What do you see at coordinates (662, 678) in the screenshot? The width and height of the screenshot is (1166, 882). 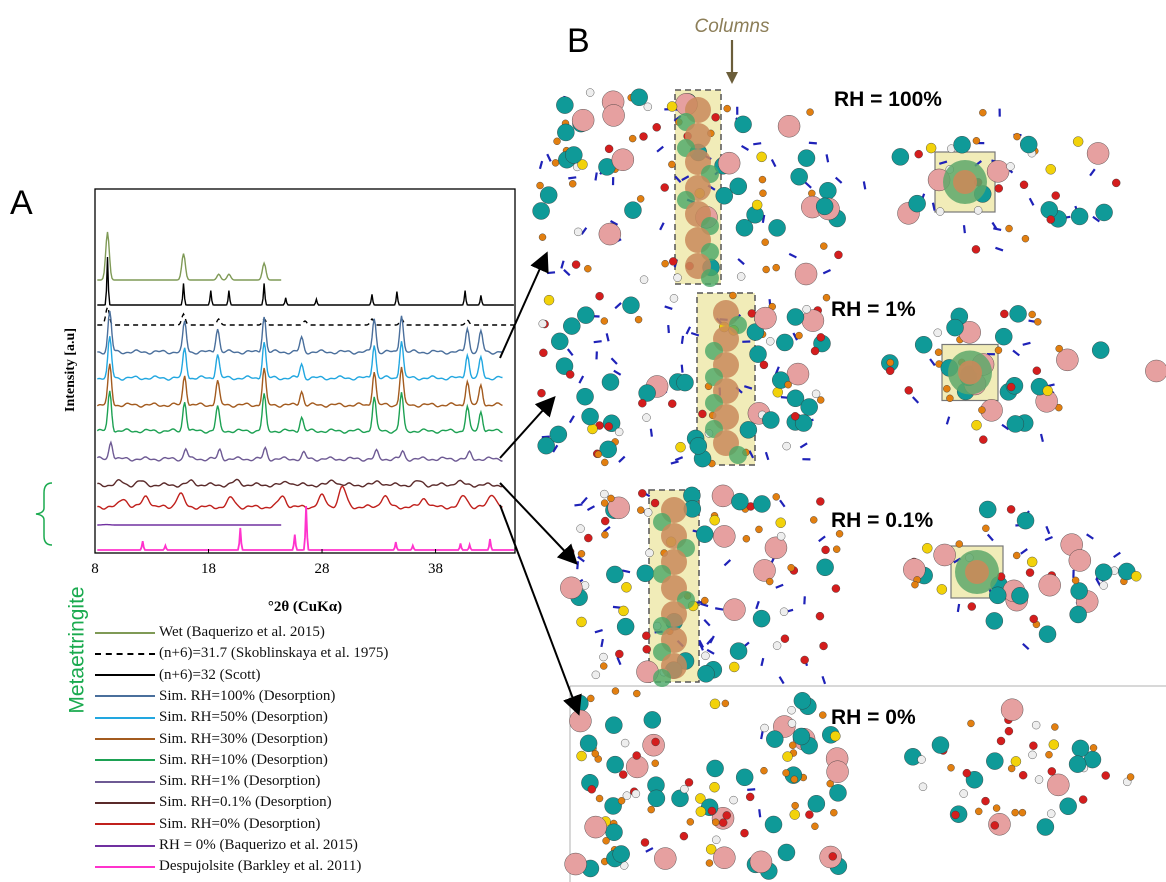 I see `column-atom` at bounding box center [662, 678].